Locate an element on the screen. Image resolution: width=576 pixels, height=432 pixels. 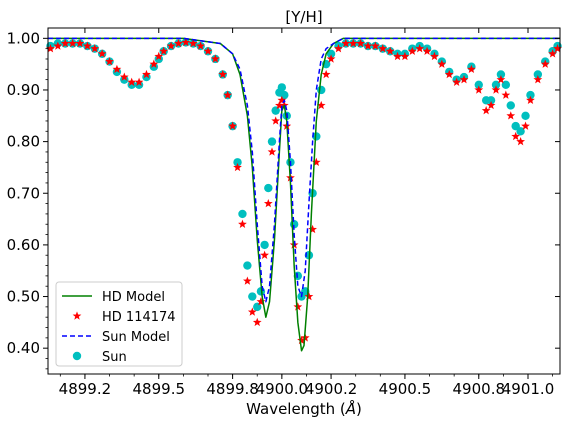
legend-swatch-sun is located at coordinates (77, 356).